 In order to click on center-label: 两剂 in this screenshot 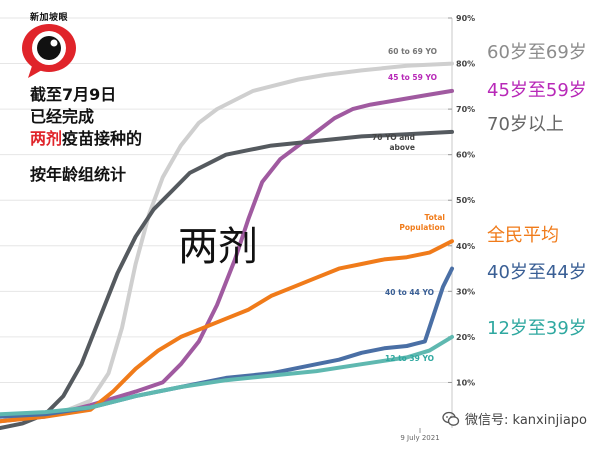, I will do `click(218, 247)`.